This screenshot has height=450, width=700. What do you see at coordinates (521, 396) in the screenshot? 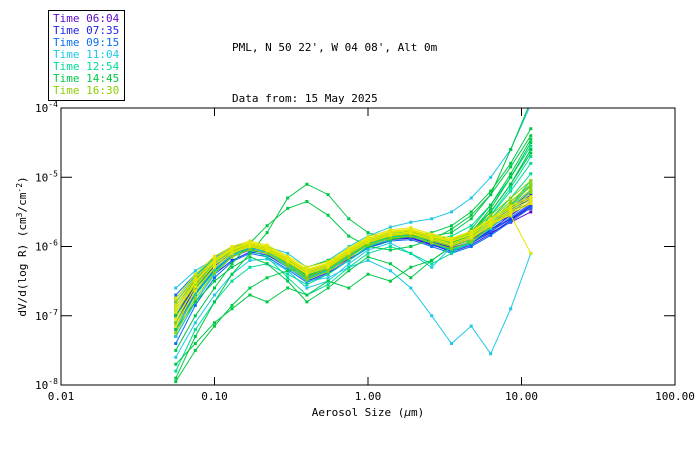
I see `x-tick-label: 10.00` at bounding box center [521, 396].